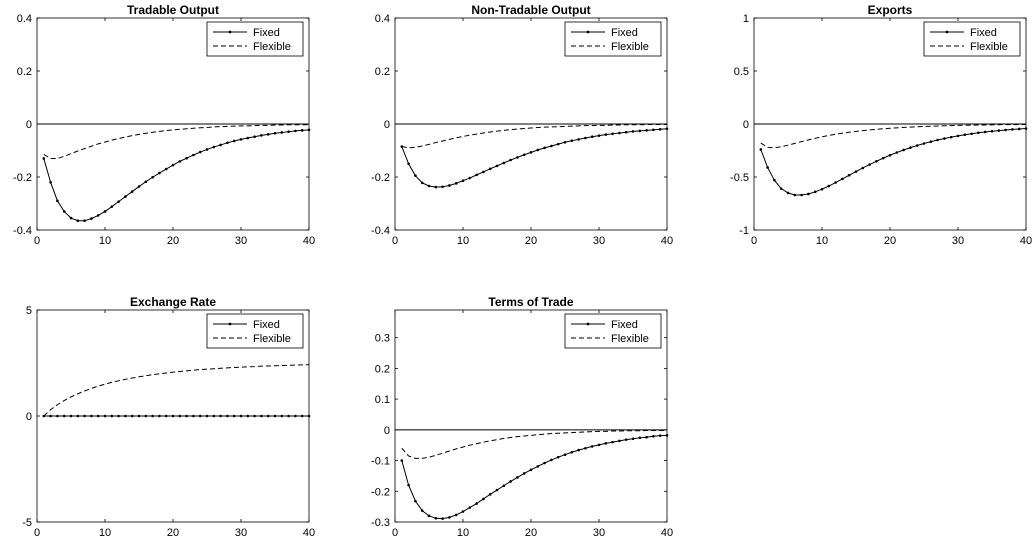 This screenshot has width=1034, height=541. Describe the element at coordinates (630, 339) in the screenshot. I see `legend-label-flexible: Flexible` at that location.